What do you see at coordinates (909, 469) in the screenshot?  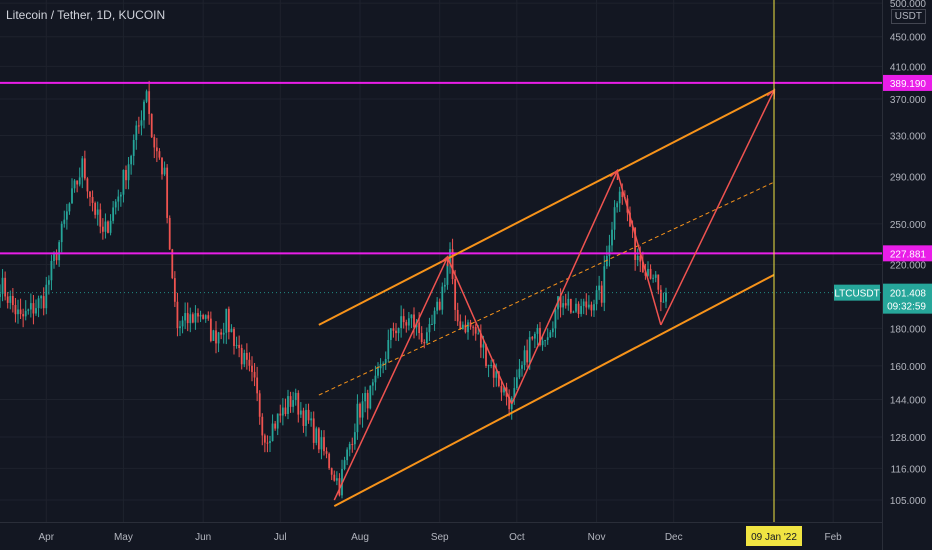 I see `price-tick-label: 116.000` at bounding box center [909, 469].